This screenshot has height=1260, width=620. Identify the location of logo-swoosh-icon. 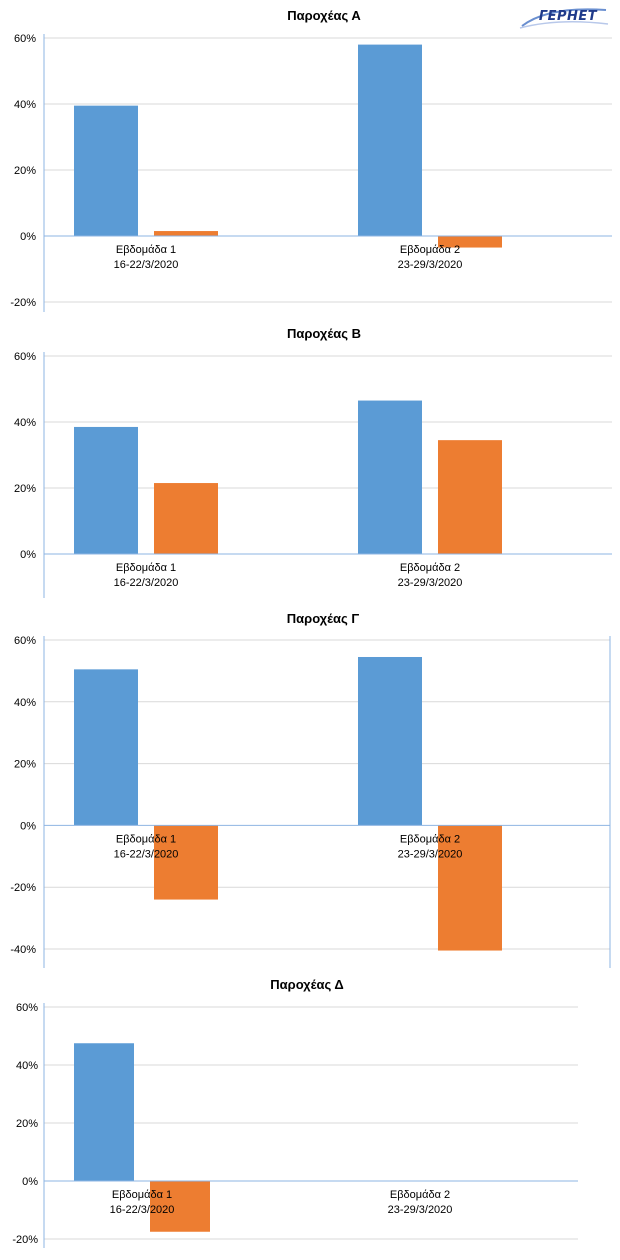
(564, 18).